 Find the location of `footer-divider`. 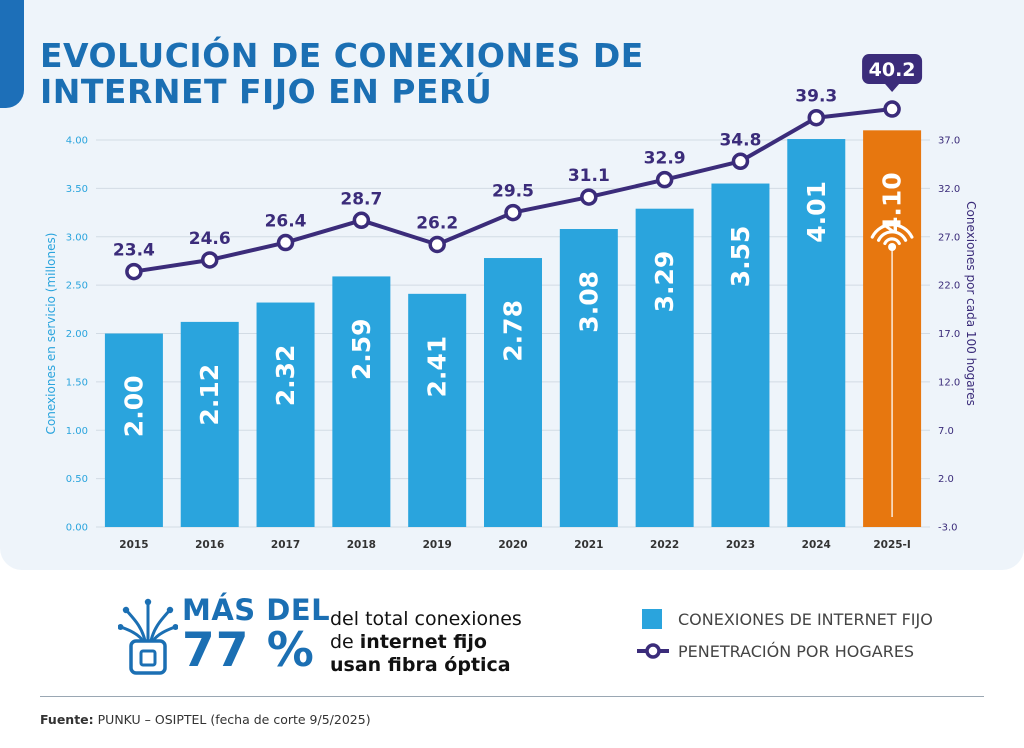

footer-divider is located at coordinates (512, 696).